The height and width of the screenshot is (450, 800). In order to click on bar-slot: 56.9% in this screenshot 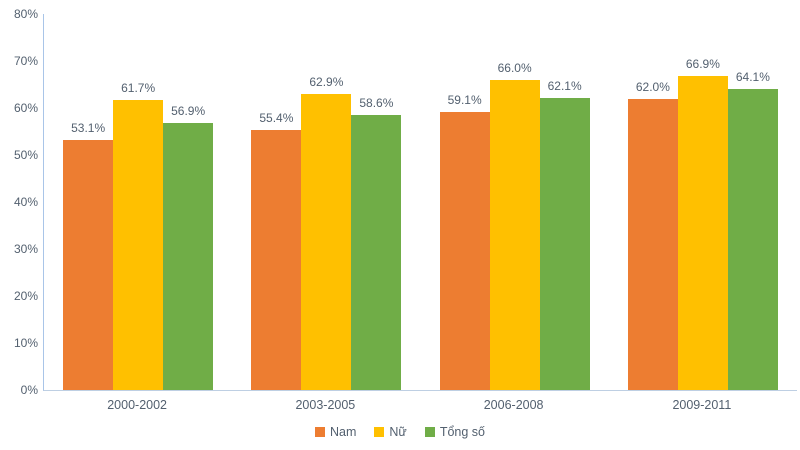, I will do `click(188, 202)`.